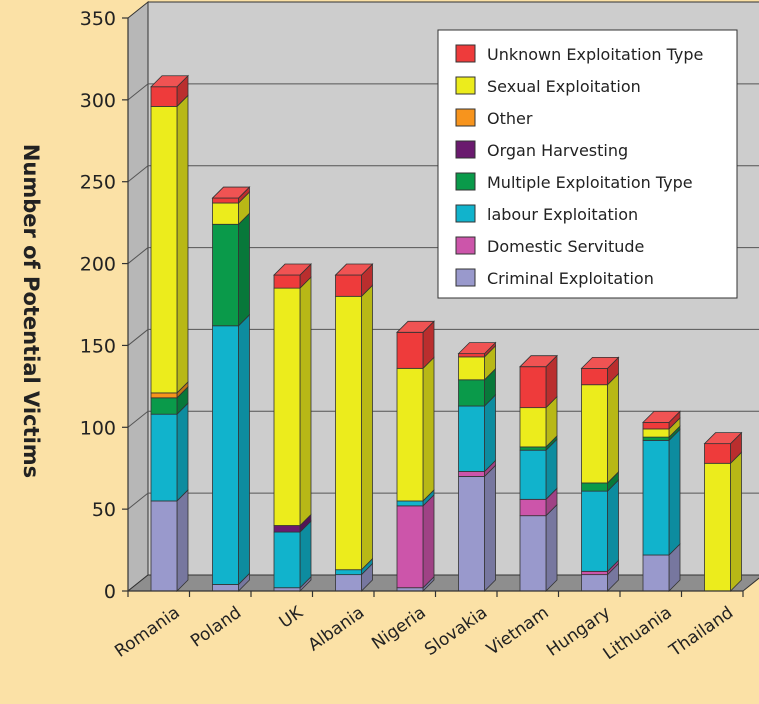  What do you see at coordinates (518, 631) in the screenshot?
I see `x-tick-label: Vietnam` at bounding box center [518, 631].